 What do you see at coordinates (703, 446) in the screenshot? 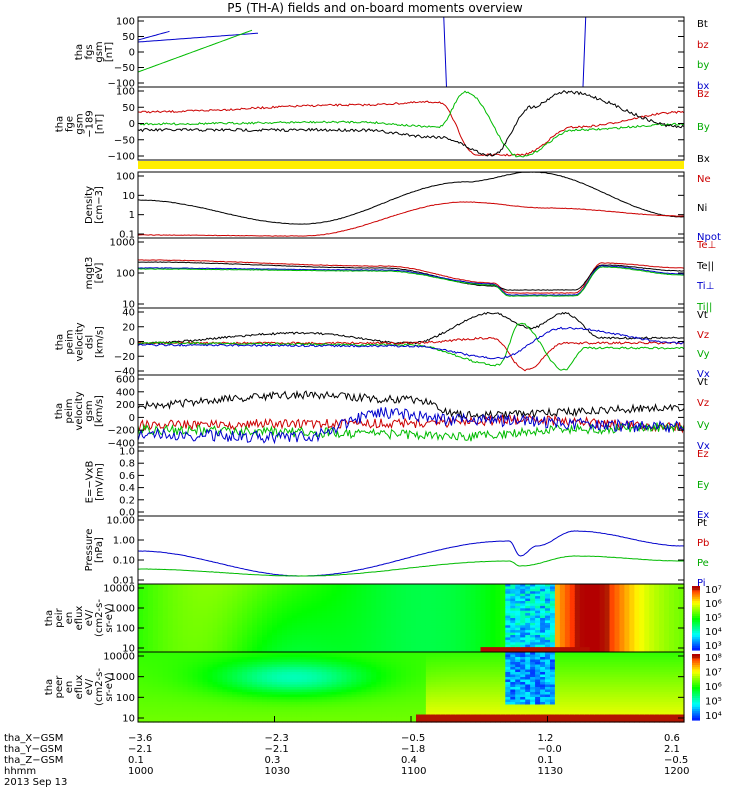
I see `legend-velgsm: Vx` at bounding box center [703, 446].